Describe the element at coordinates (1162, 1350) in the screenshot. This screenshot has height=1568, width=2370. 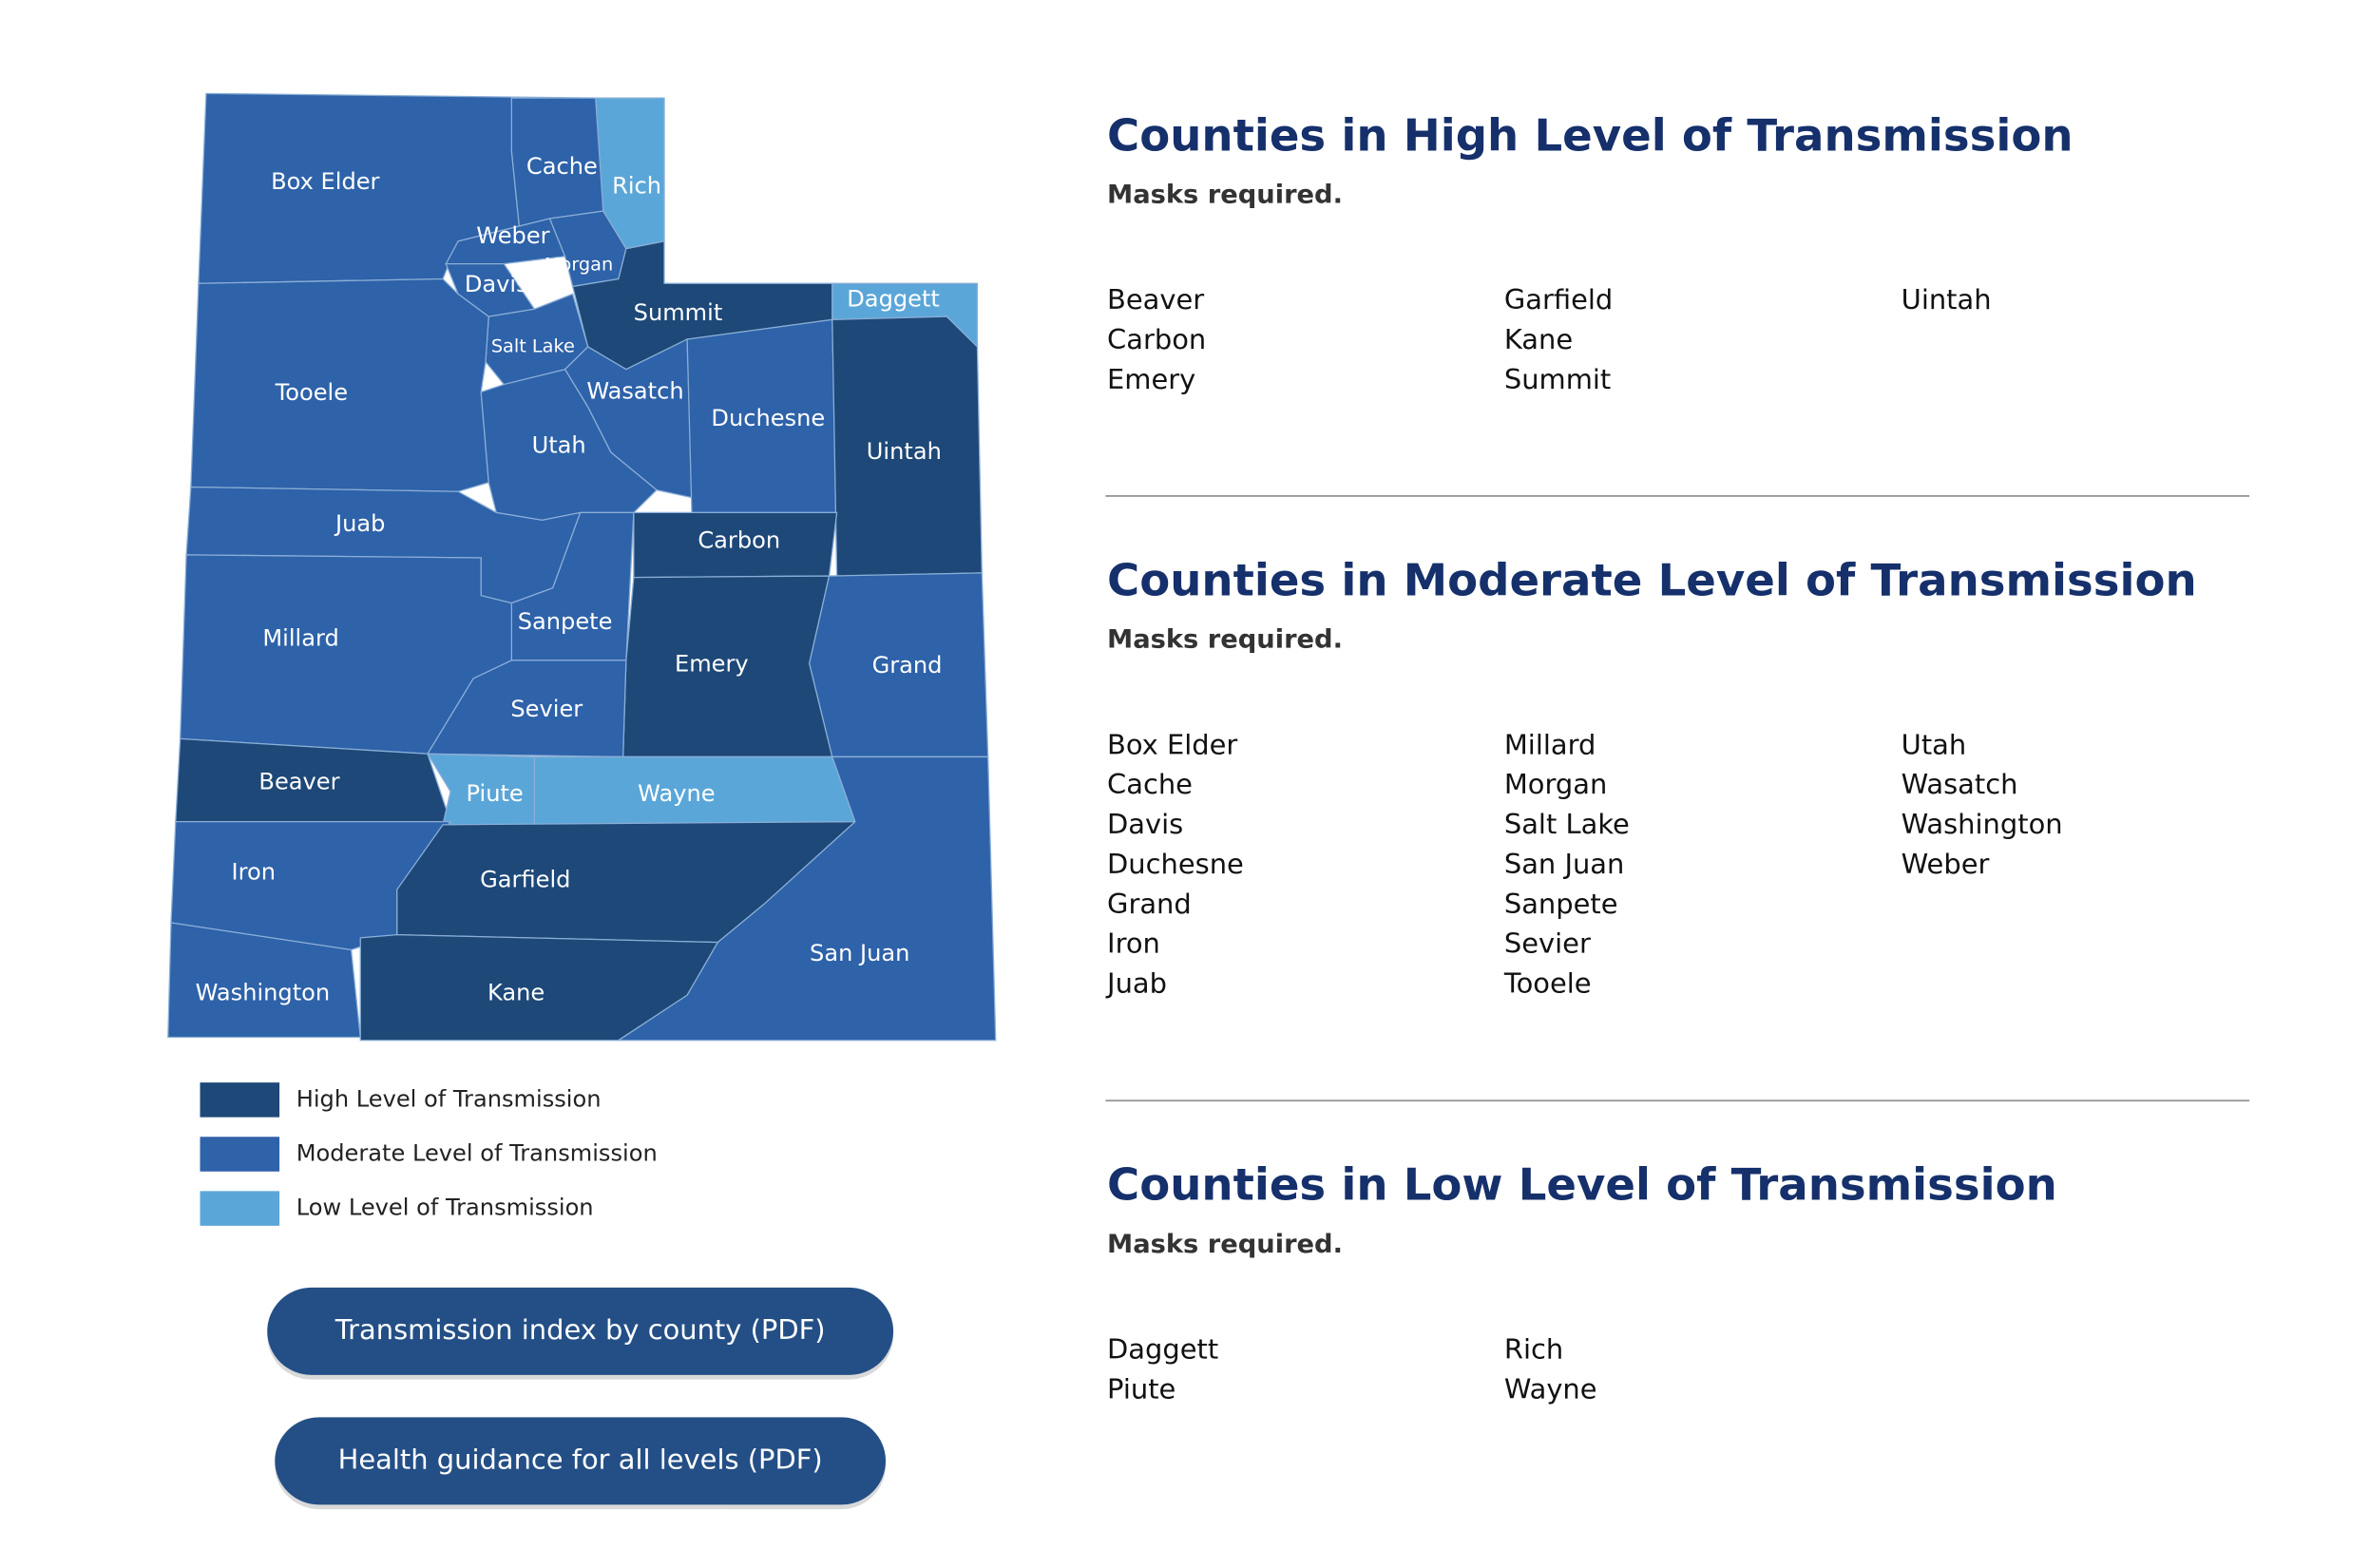
I see `county-name: Daggett` at that location.